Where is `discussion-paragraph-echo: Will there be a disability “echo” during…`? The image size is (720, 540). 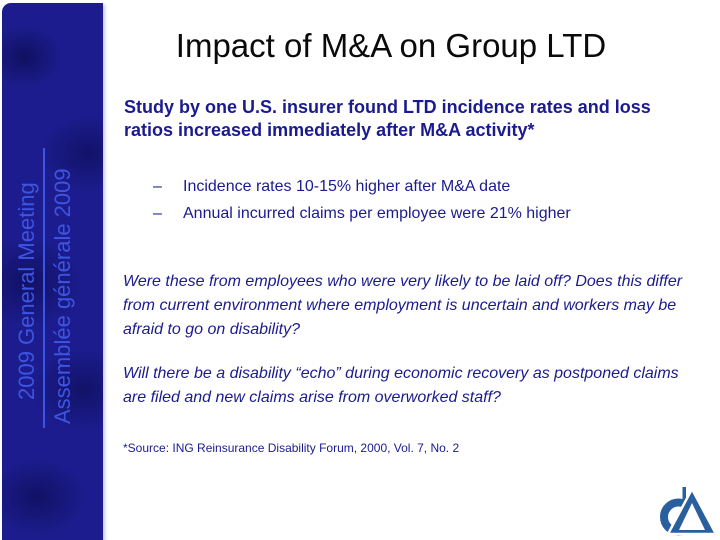
discussion-paragraph-echo: Will there be a disability “echo” during… is located at coordinates (401, 385).